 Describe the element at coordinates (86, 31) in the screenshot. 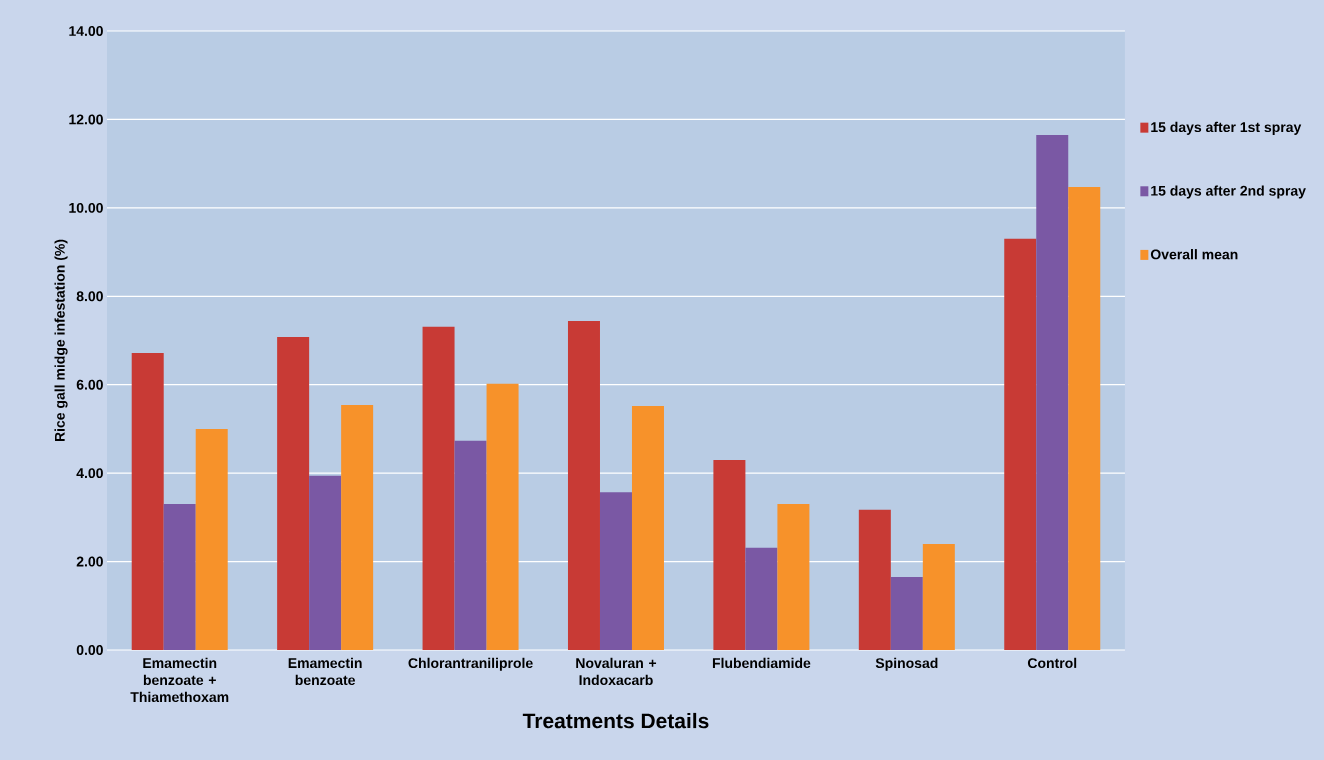

I see `y-tick-label: 14.00` at that location.